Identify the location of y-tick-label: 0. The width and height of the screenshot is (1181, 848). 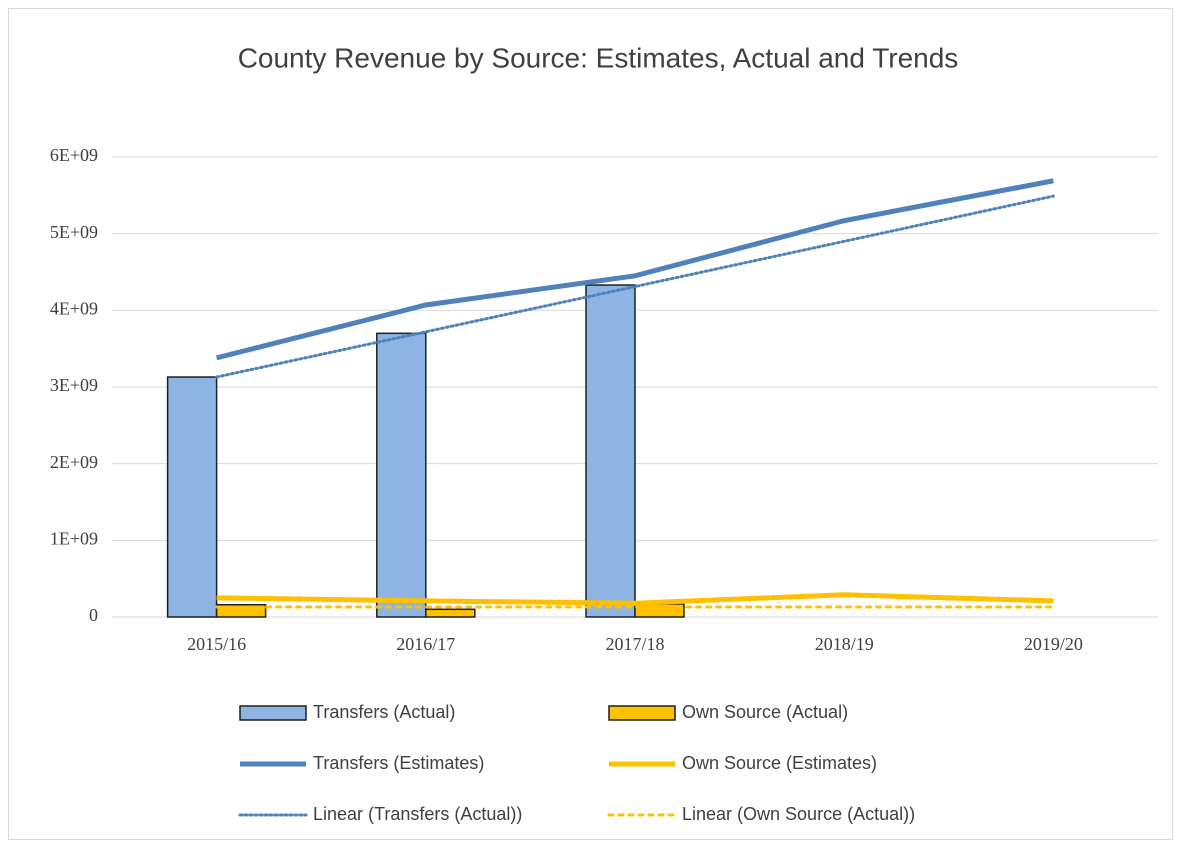
(93, 615).